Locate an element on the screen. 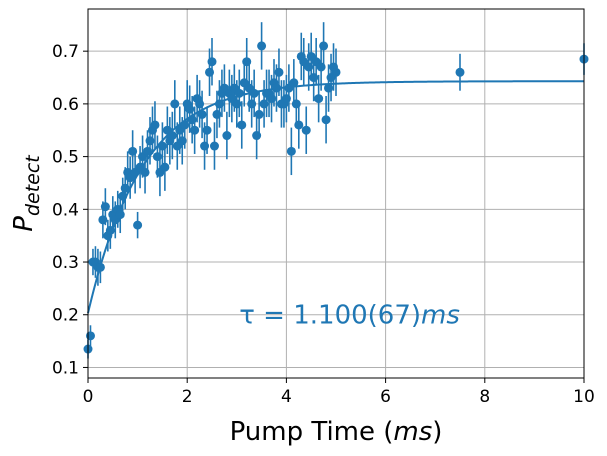 The height and width of the screenshot is (456, 607). x-axis-title-end: ) is located at coordinates (437, 432).